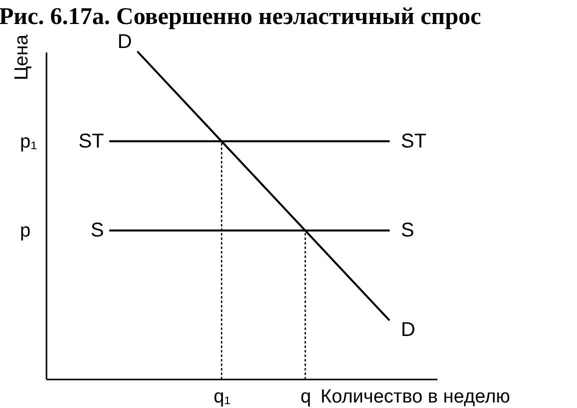  I want to click on text: S, so click(407, 231).